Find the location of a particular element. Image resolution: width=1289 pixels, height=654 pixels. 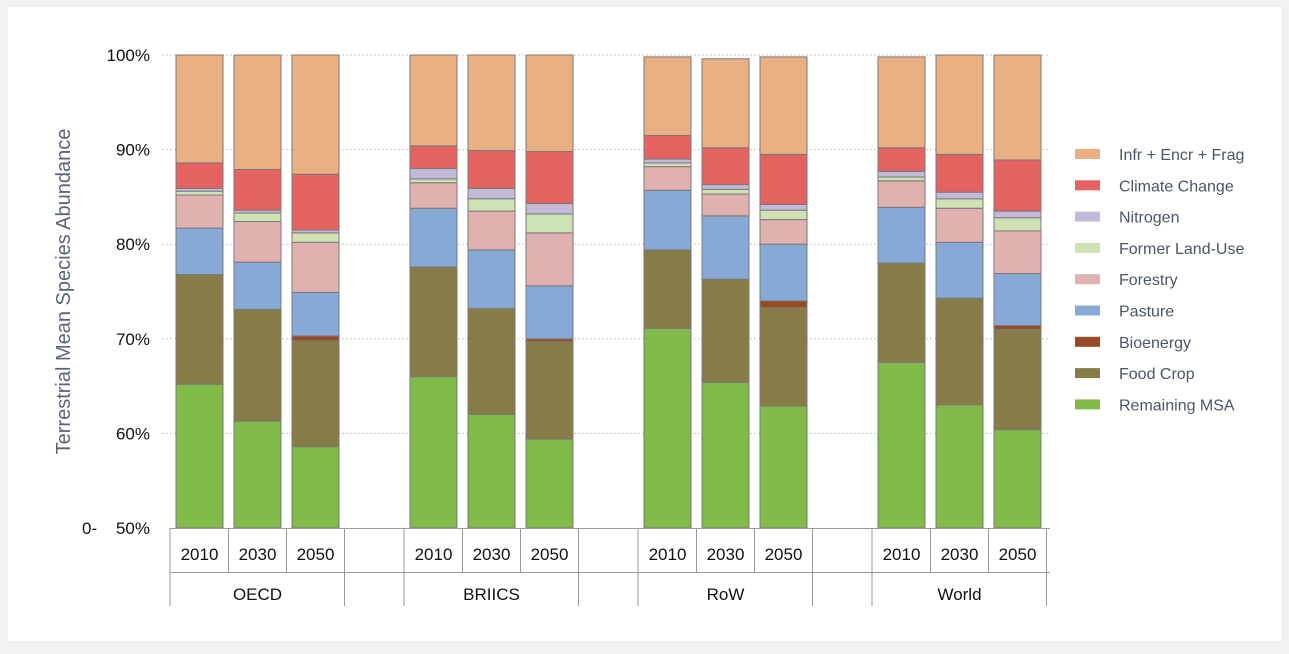

y-axis-title: Terrestrial Mean Species Abundance is located at coordinates (64, 292).